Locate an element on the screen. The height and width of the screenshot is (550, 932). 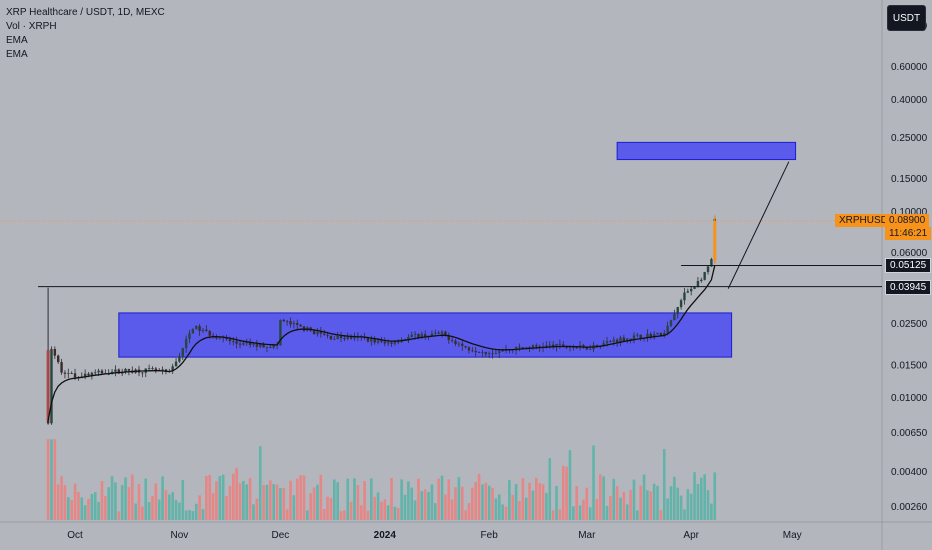
target-zone-rectangle is located at coordinates (706, 151).